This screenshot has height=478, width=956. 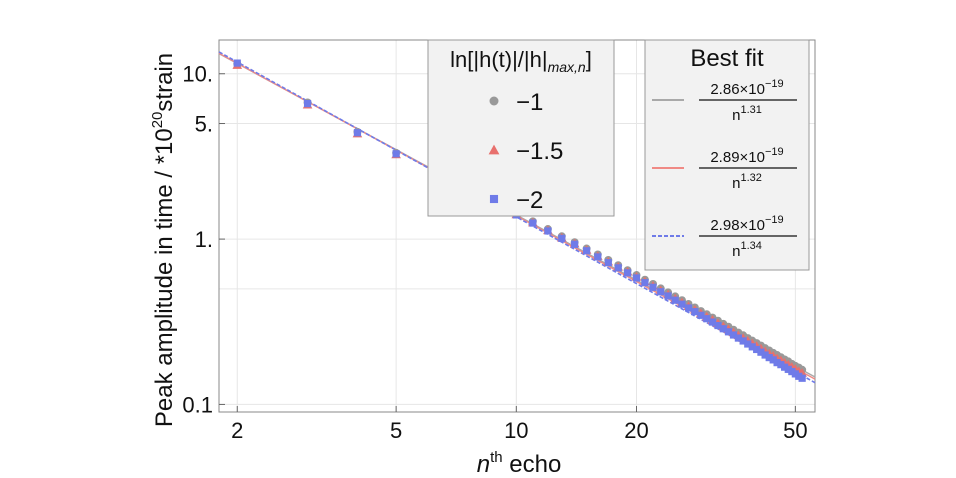 I want to click on legend-fits-title: Best fit, so click(x=727, y=58).